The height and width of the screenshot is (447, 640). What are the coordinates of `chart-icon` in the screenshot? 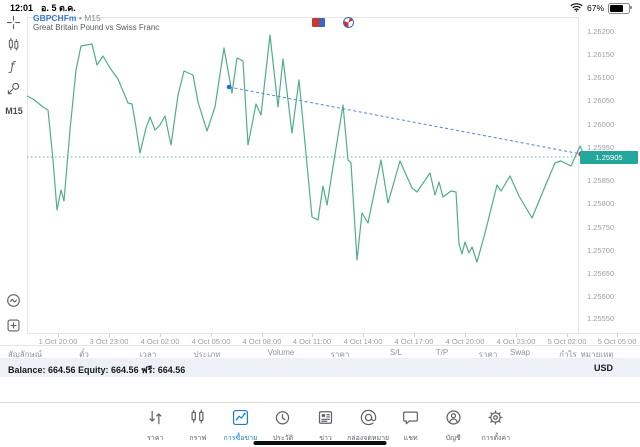 It's located at (197, 420).